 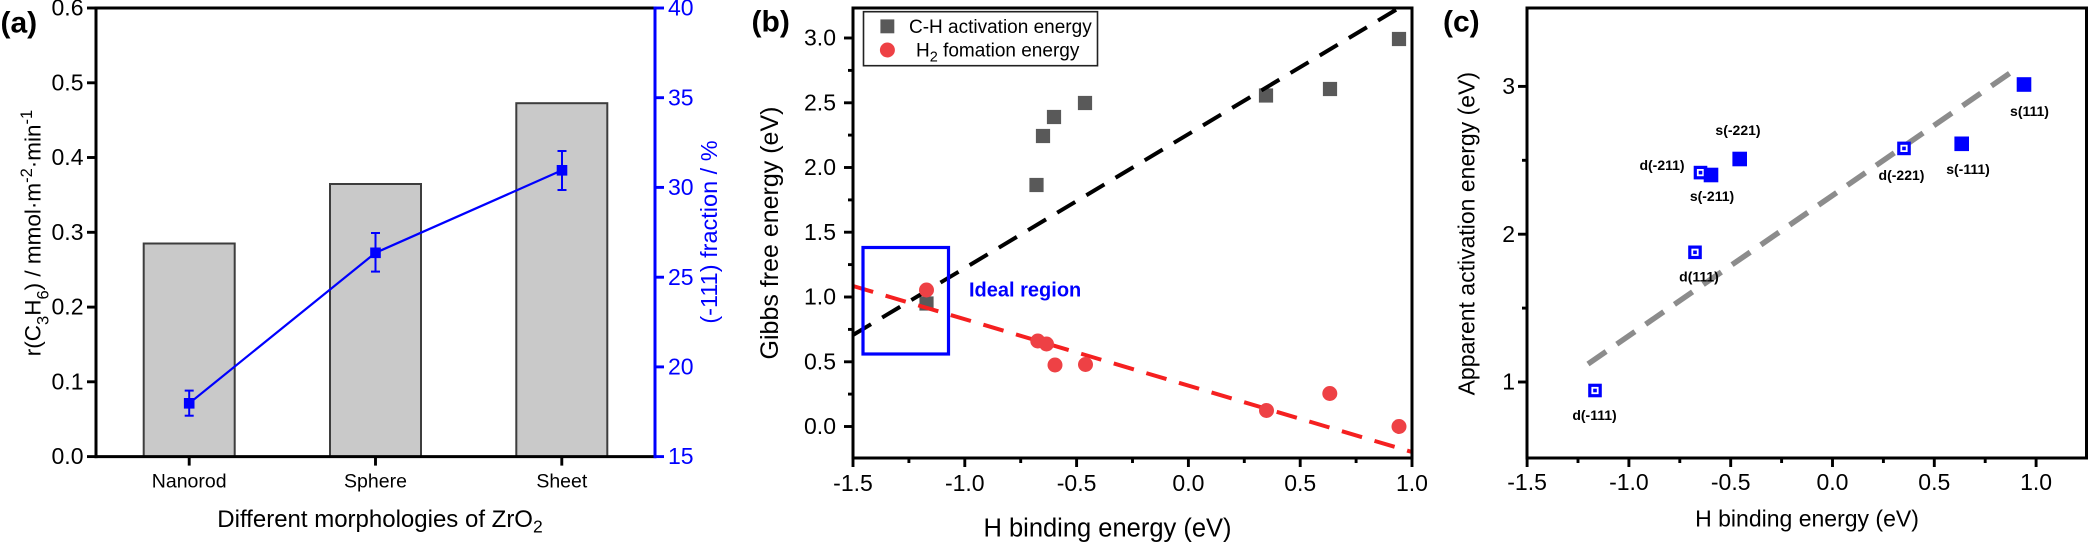 I want to click on svg-text: 2.0, so click(x=820, y=167).